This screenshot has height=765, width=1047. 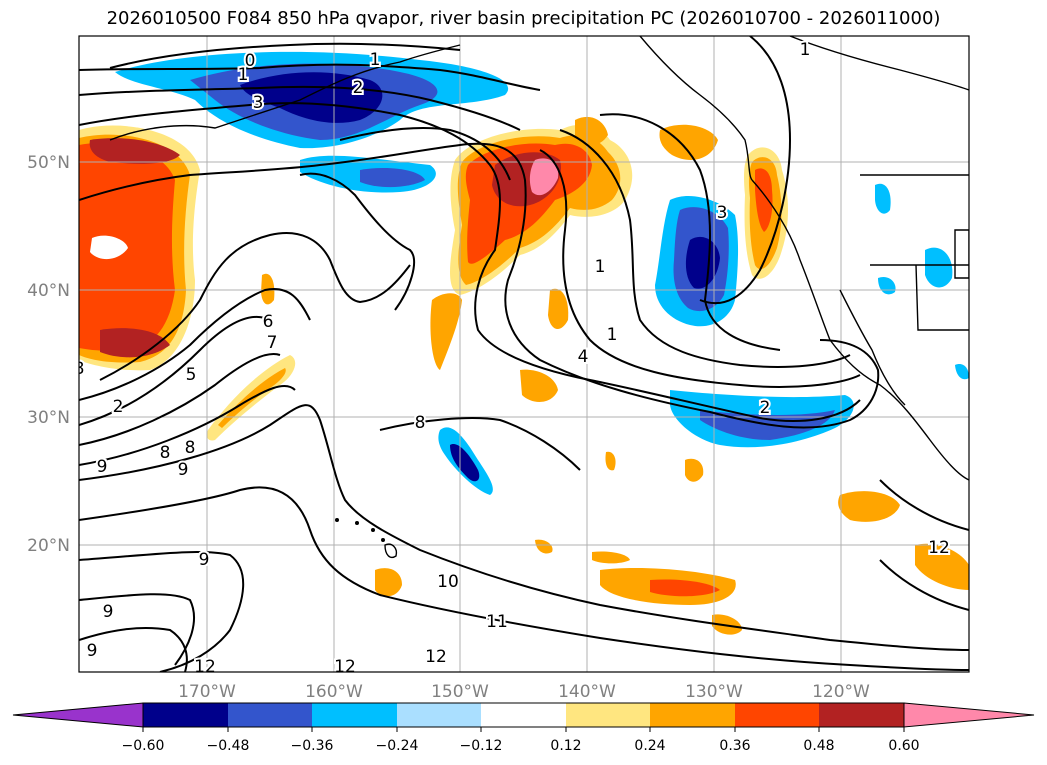 What do you see at coordinates (558, 309) in the screenshot?
I see `shade-positive-patch-c` at bounding box center [558, 309].